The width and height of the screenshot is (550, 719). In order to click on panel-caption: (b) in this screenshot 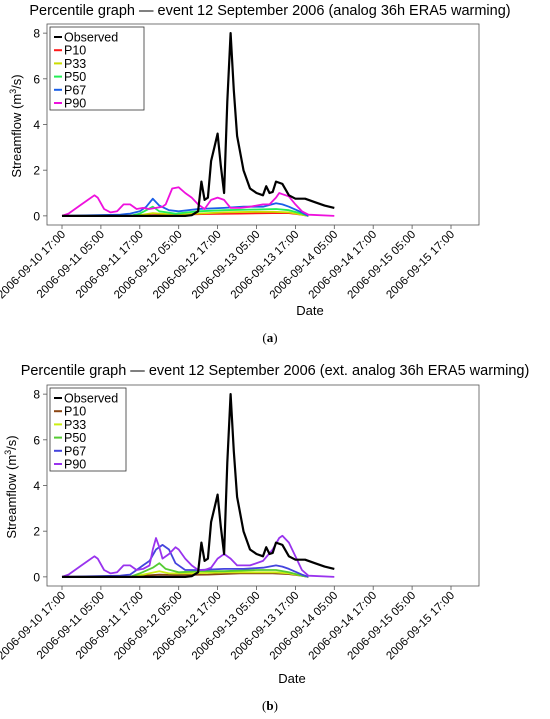, I will do `click(270, 705)`.